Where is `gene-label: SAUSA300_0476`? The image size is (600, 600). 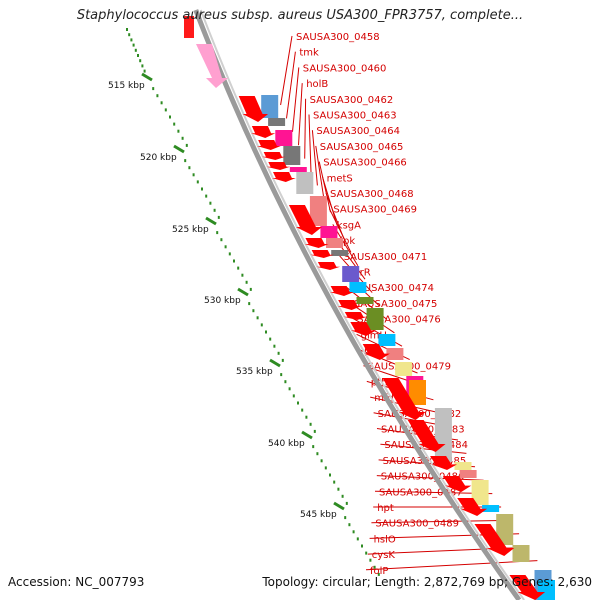 gene-label: SAUSA300_0476 is located at coordinates (399, 320).